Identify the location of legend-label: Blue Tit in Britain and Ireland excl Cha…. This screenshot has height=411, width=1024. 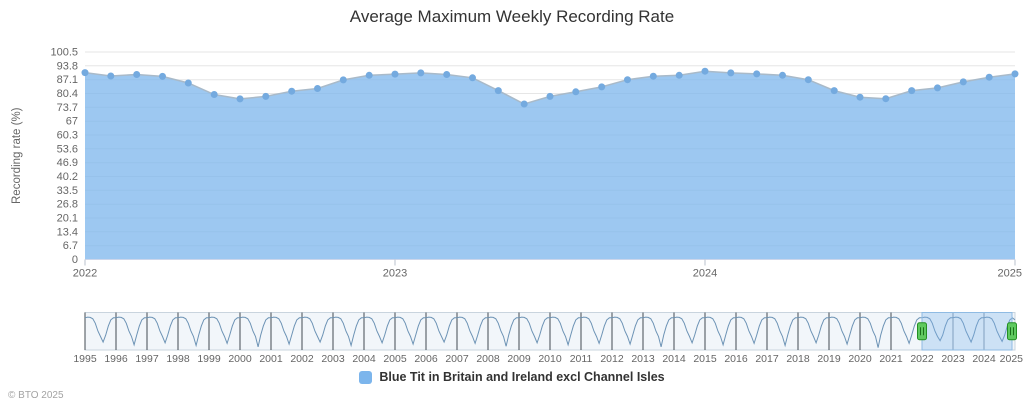
(522, 377).